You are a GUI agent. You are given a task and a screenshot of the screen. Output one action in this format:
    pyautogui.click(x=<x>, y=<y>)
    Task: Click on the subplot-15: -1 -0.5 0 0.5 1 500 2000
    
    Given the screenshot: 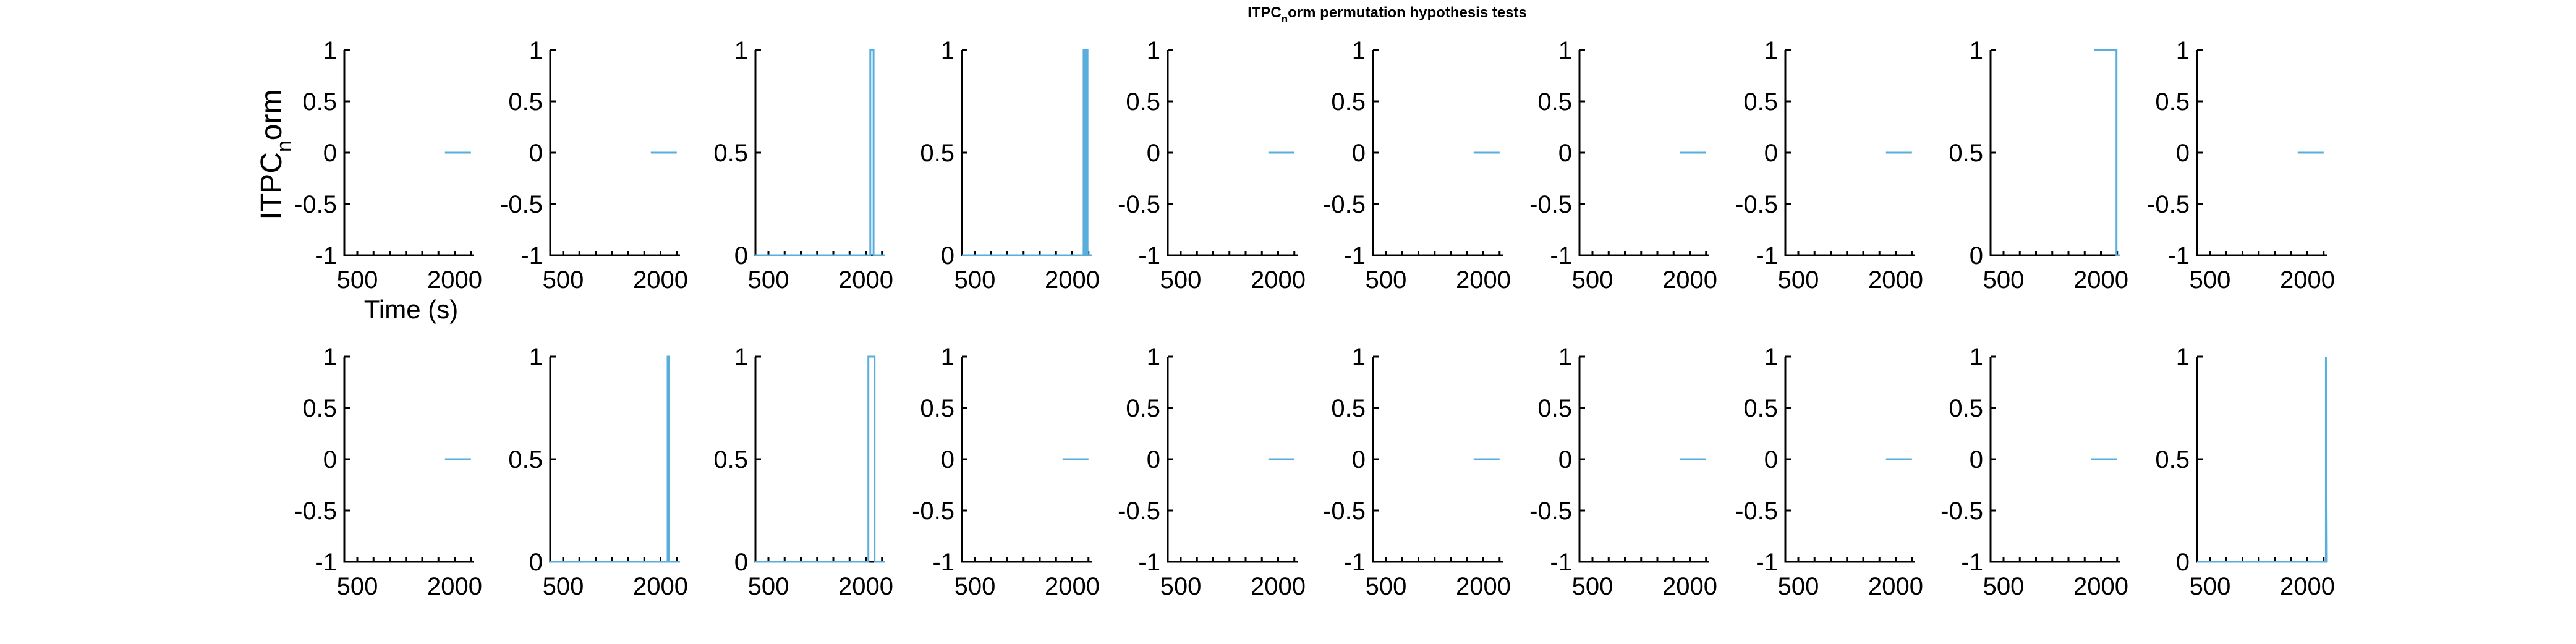 What is the action you would take?
    pyautogui.click(x=1212, y=472)
    